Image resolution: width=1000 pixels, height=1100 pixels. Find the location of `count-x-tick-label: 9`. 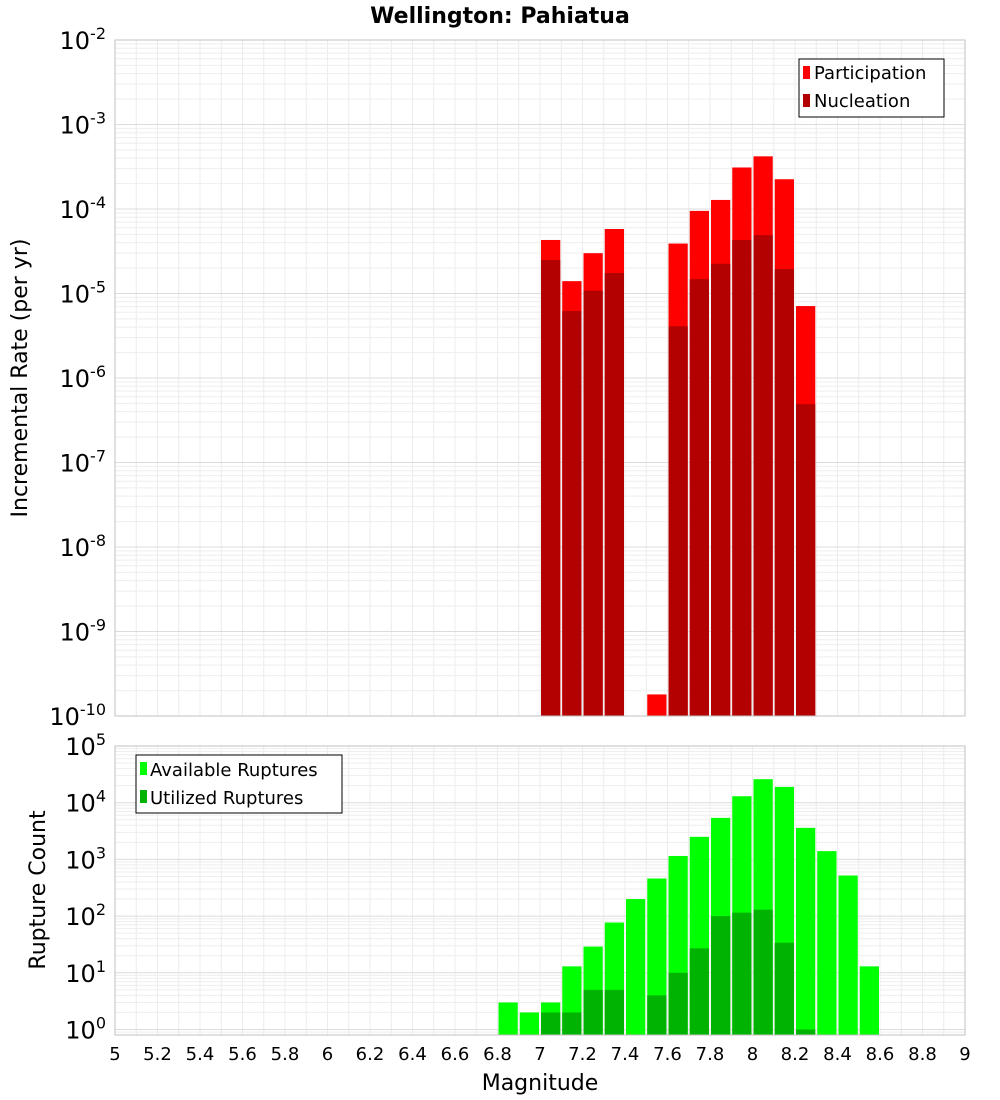

count-x-tick-label: 9 is located at coordinates (964, 1054).